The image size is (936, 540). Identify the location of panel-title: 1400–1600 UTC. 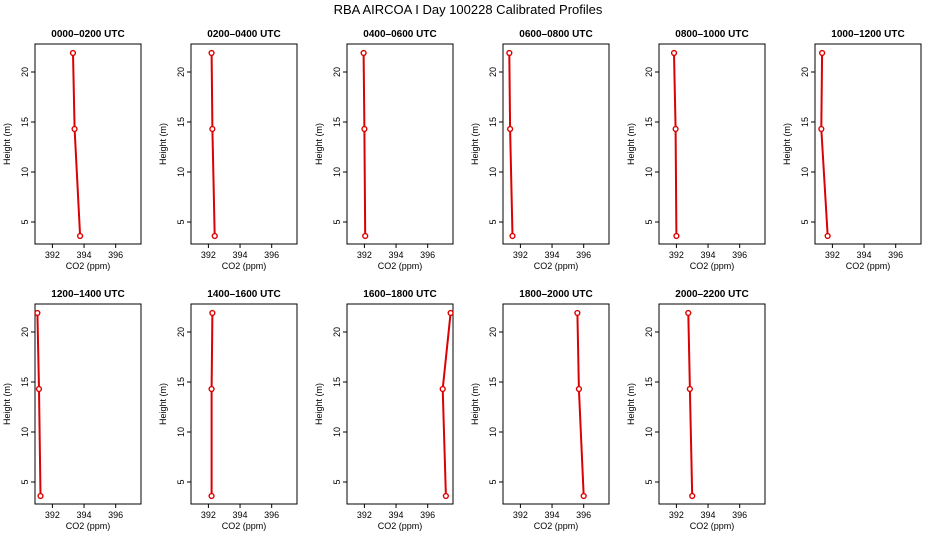
(243, 294).